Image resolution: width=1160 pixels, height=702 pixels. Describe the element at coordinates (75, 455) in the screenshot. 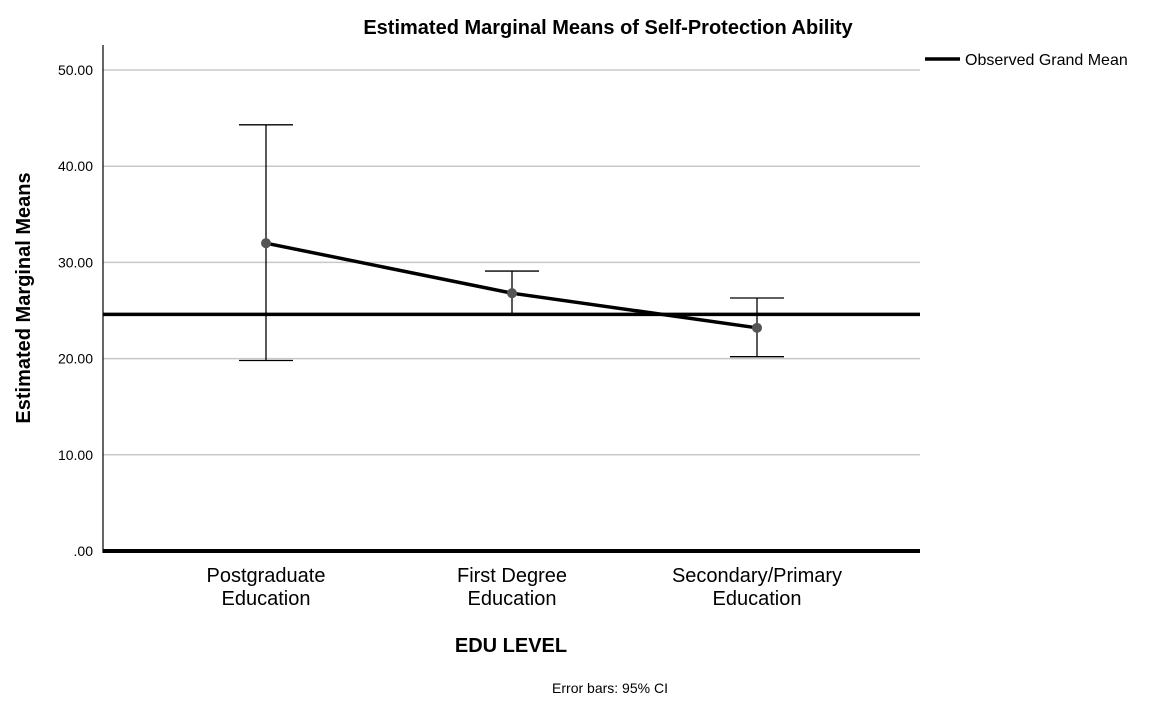

I see `y-tick-label: 10.00` at that location.